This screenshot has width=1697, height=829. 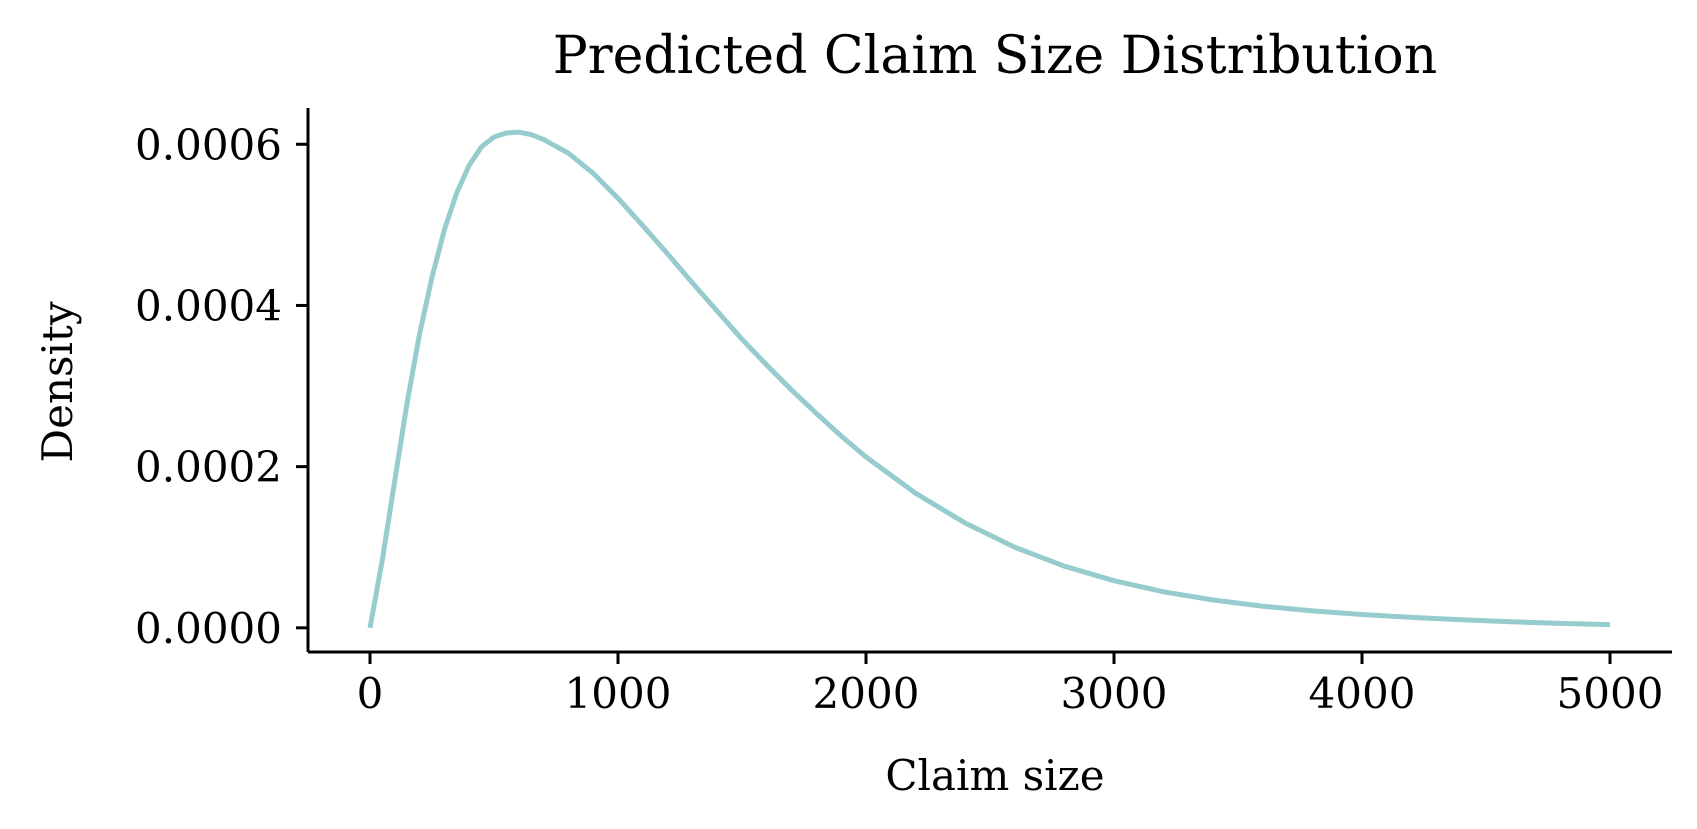 What do you see at coordinates (208, 467) in the screenshot?
I see `y-tick-label: 0.0002` at bounding box center [208, 467].